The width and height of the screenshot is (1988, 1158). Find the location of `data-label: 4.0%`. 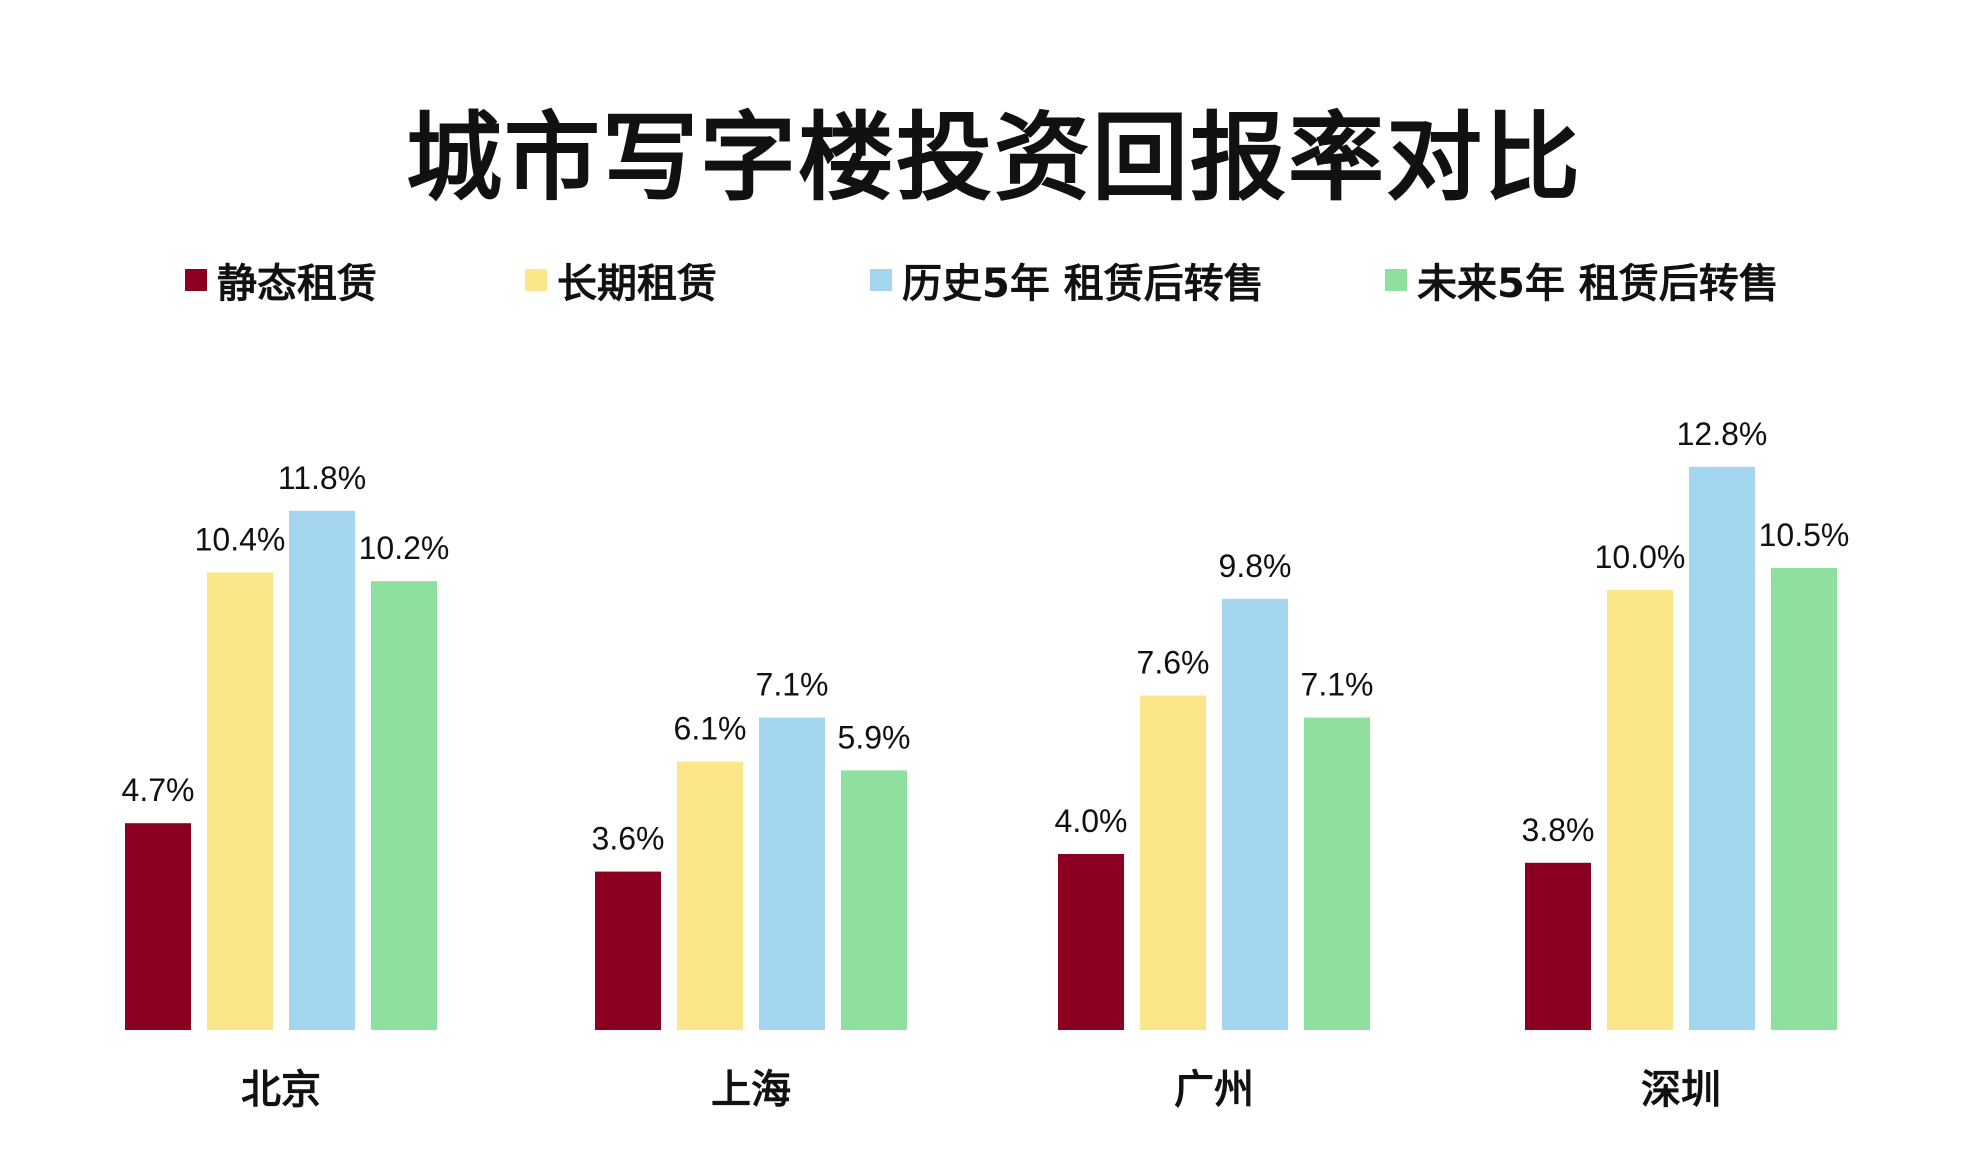

data-label: 4.0% is located at coordinates (1091, 821).